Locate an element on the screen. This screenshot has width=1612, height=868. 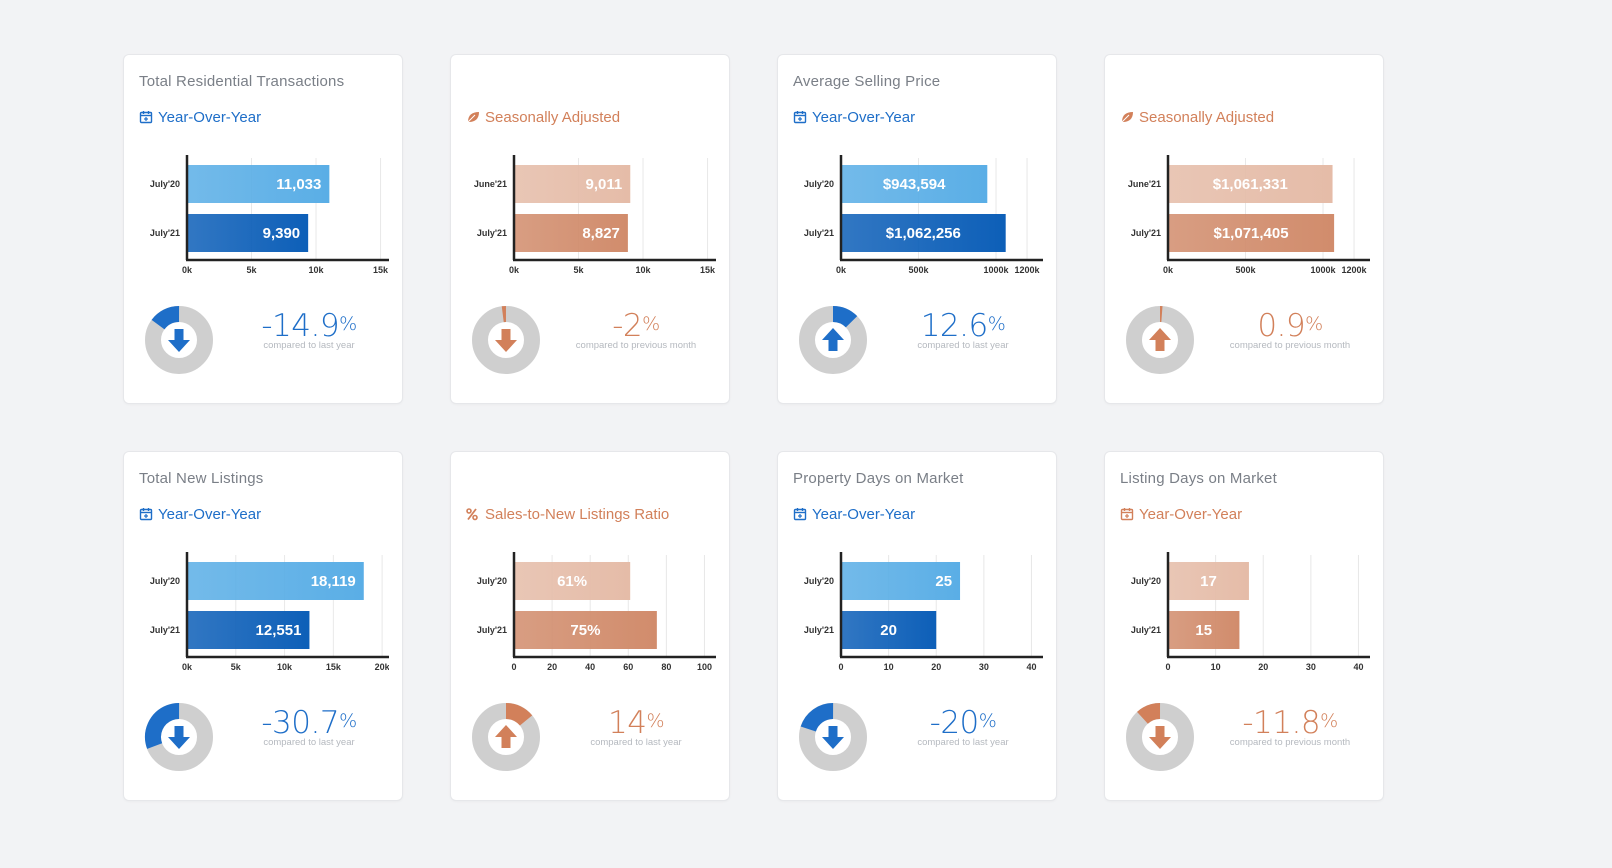
change-stat: -2% compared to previous month is located at coordinates (636, 329).